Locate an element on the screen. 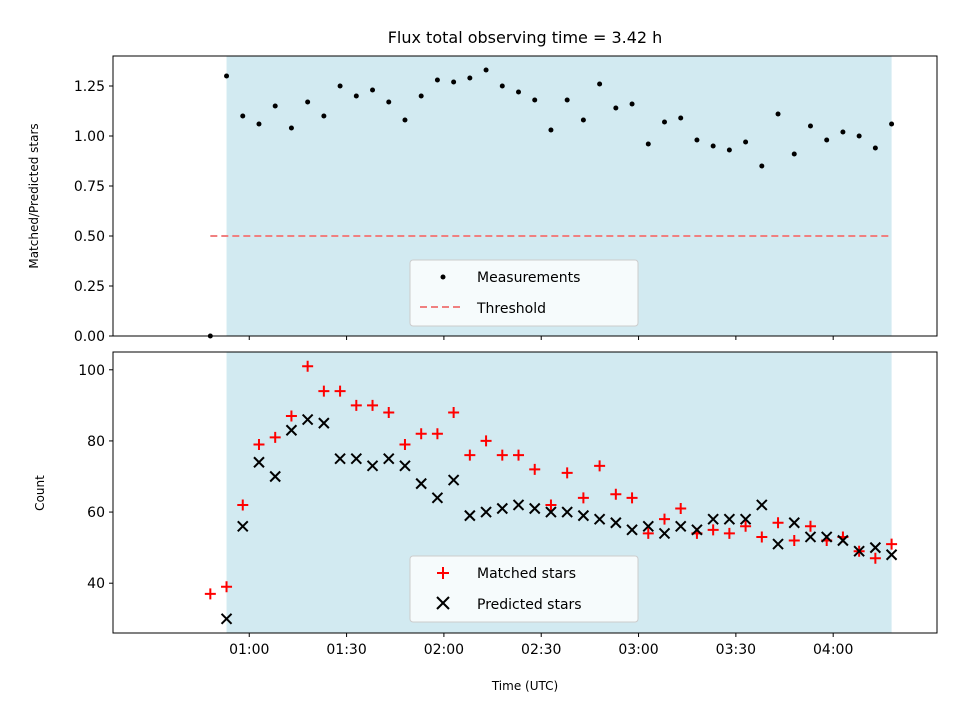 The image size is (960, 720). legend-threshold-label: Threshold is located at coordinates (511, 309).